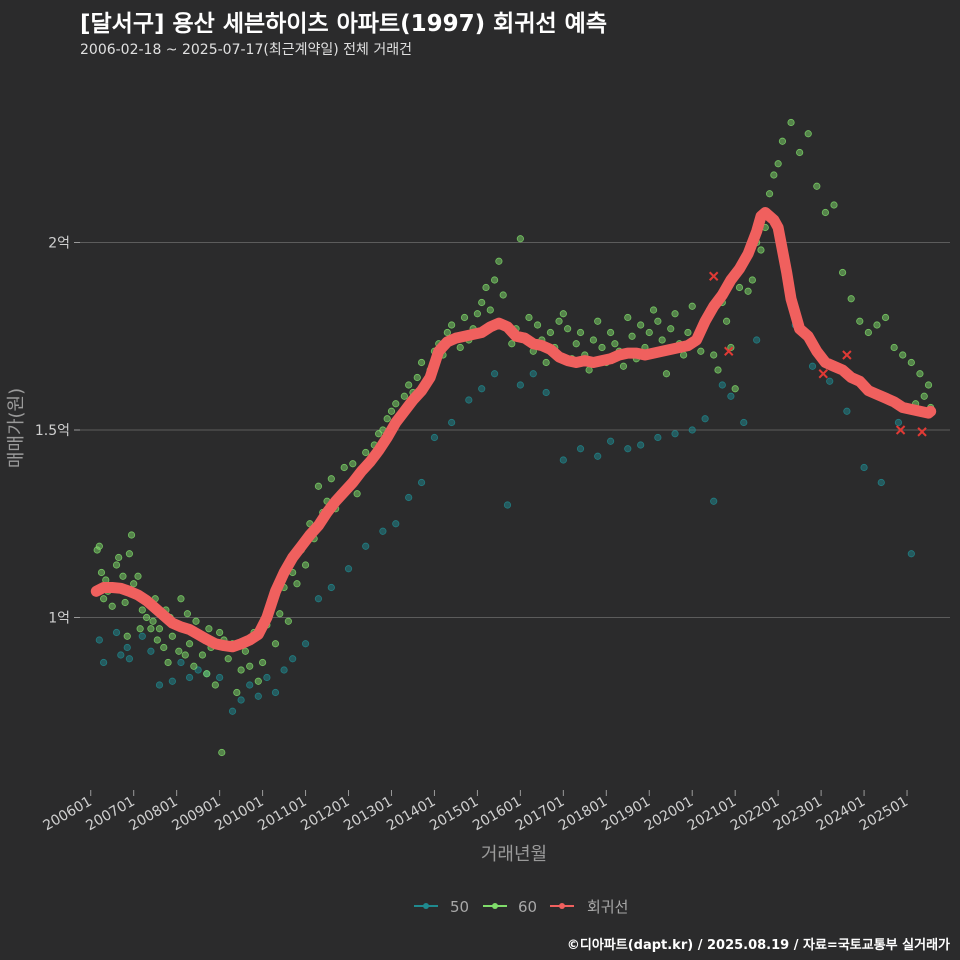 This screenshot has height=960, width=960. What do you see at coordinates (847, 355) in the screenshot?
I see `x-marker` at bounding box center [847, 355].